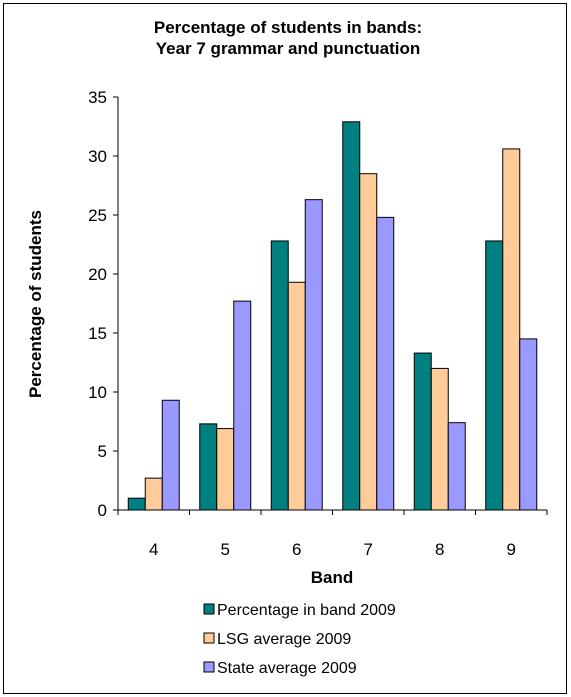  What do you see at coordinates (225, 549) in the screenshot?
I see `x-tick-label-5: 5` at bounding box center [225, 549].